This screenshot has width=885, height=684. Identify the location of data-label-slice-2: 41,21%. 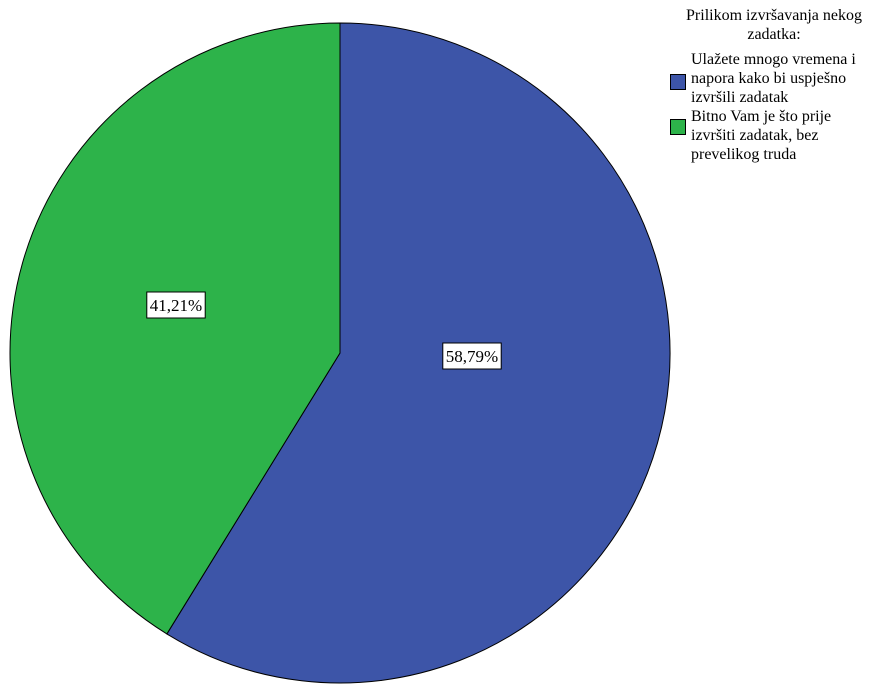
(176, 305).